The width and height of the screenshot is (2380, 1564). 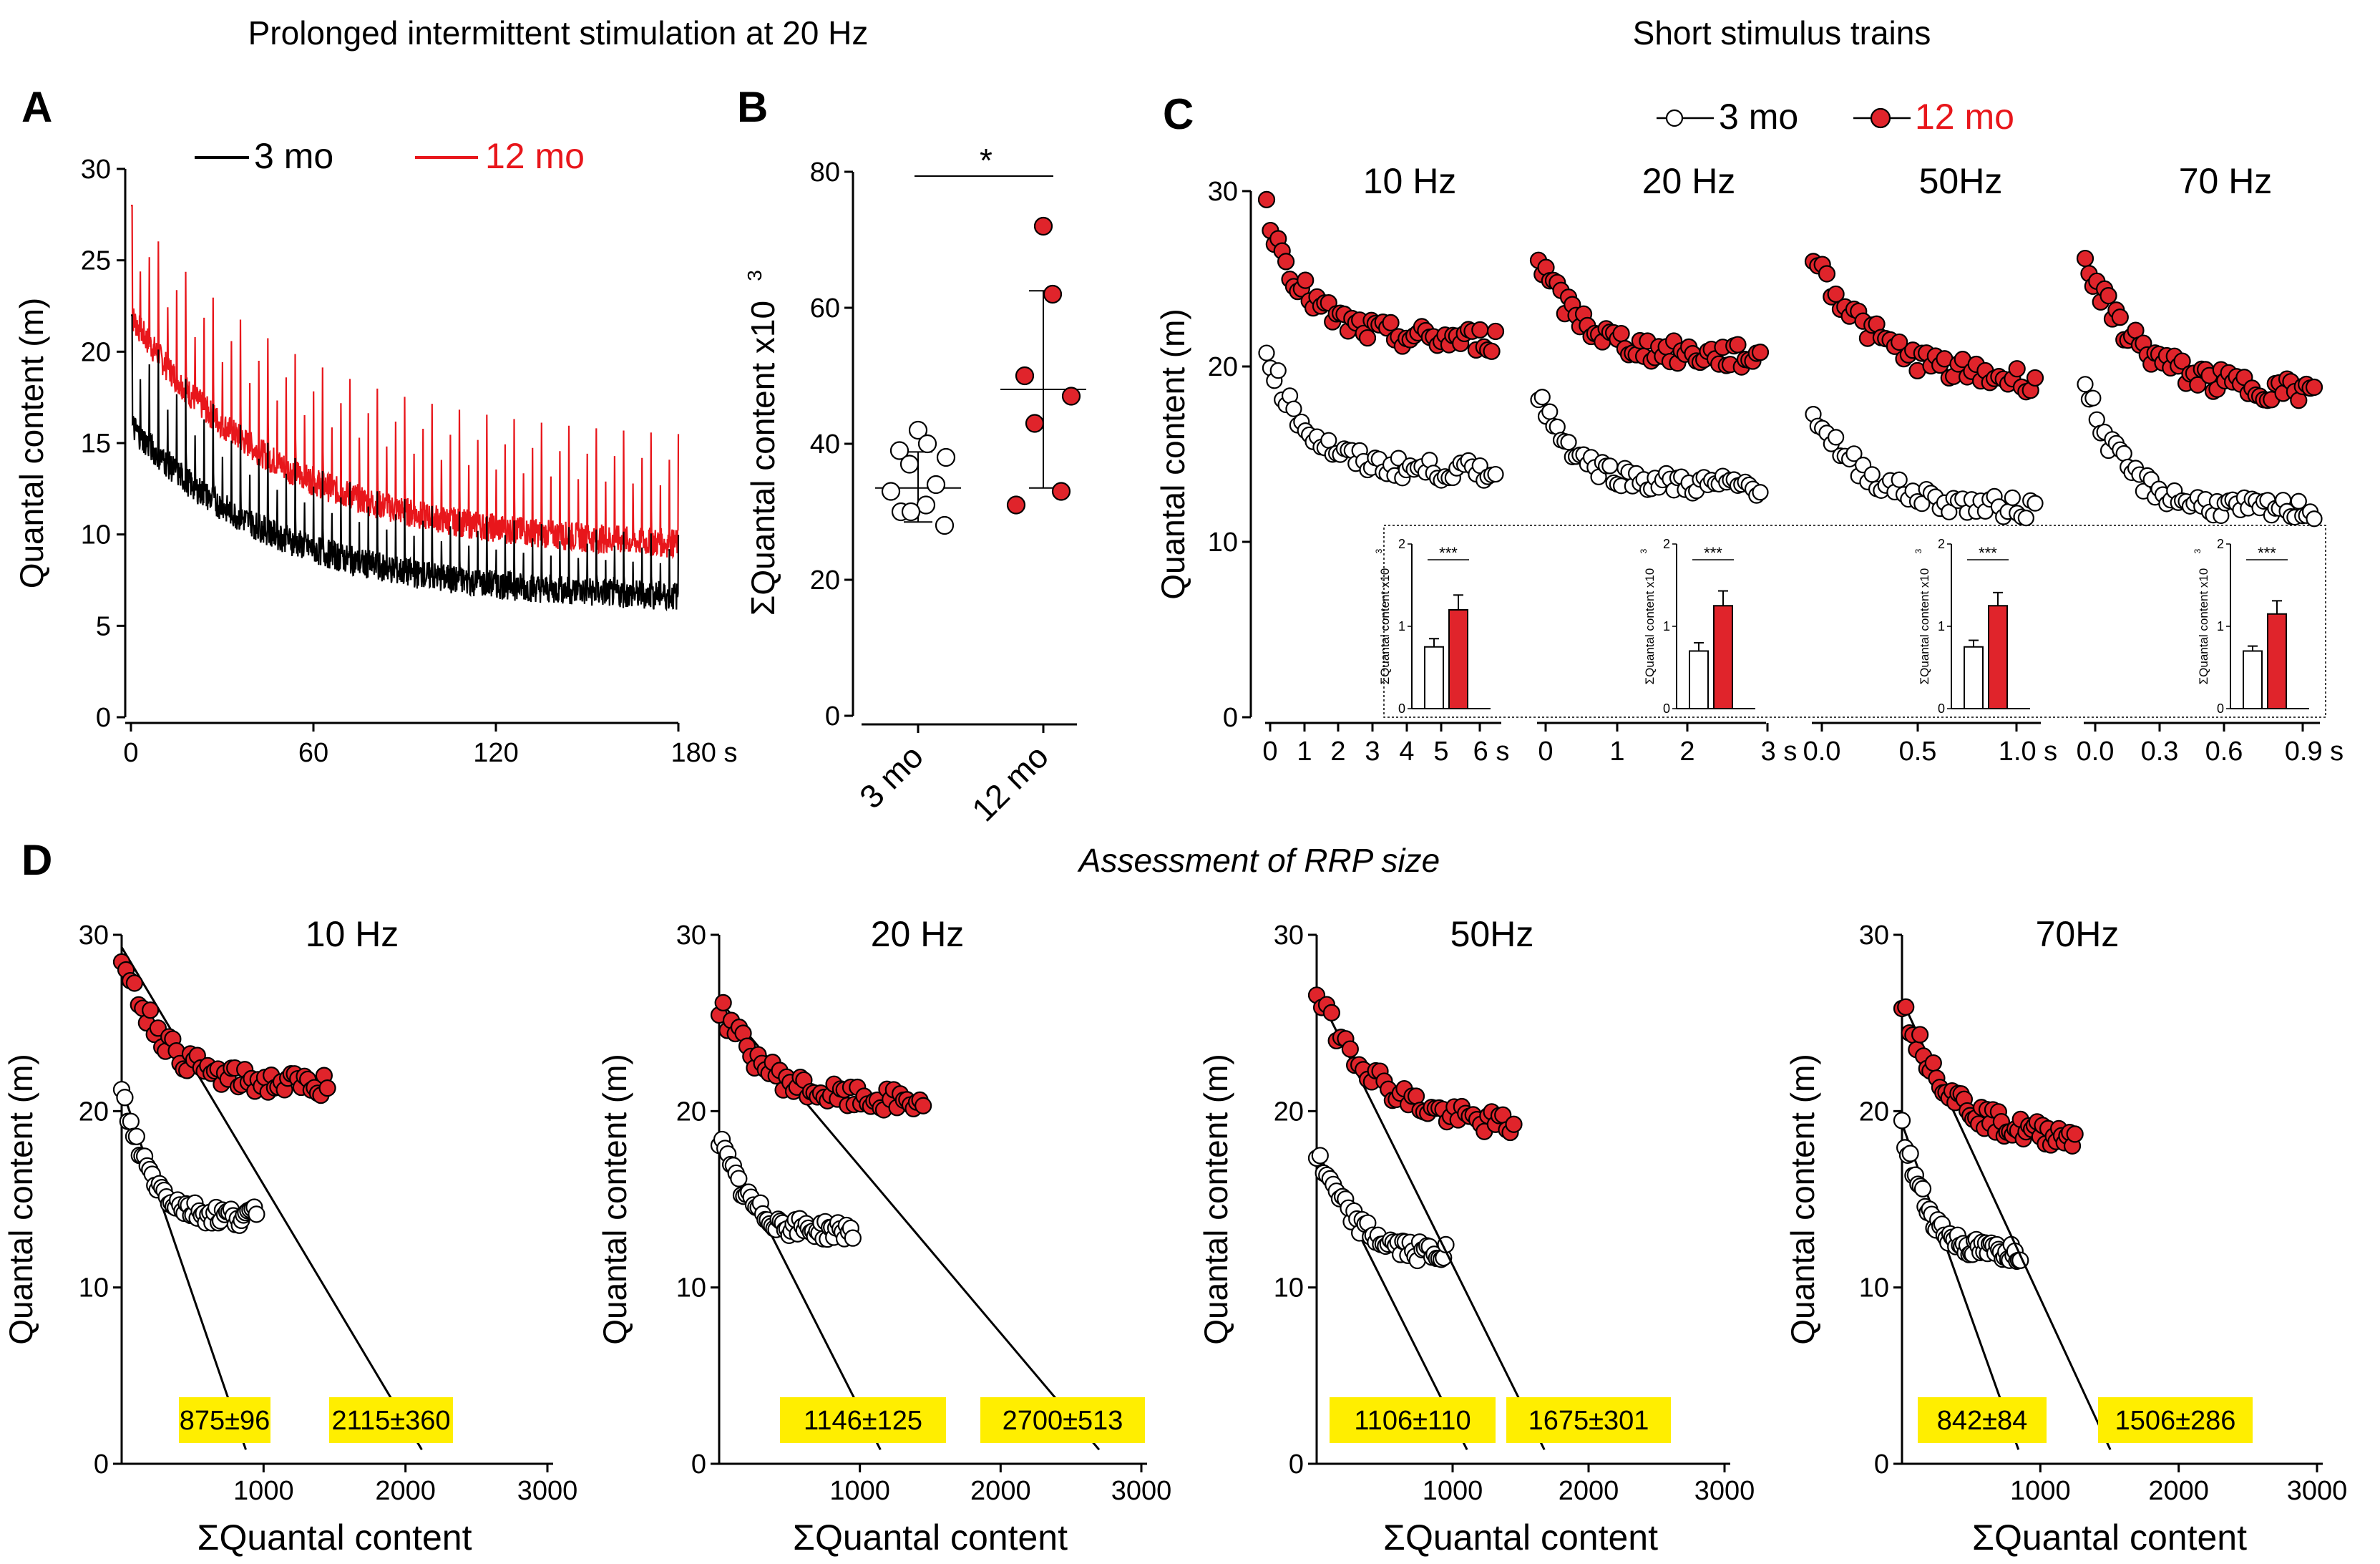 What do you see at coordinates (1880, 118) in the screenshot?
I see `legend-marker-12mo` at bounding box center [1880, 118].